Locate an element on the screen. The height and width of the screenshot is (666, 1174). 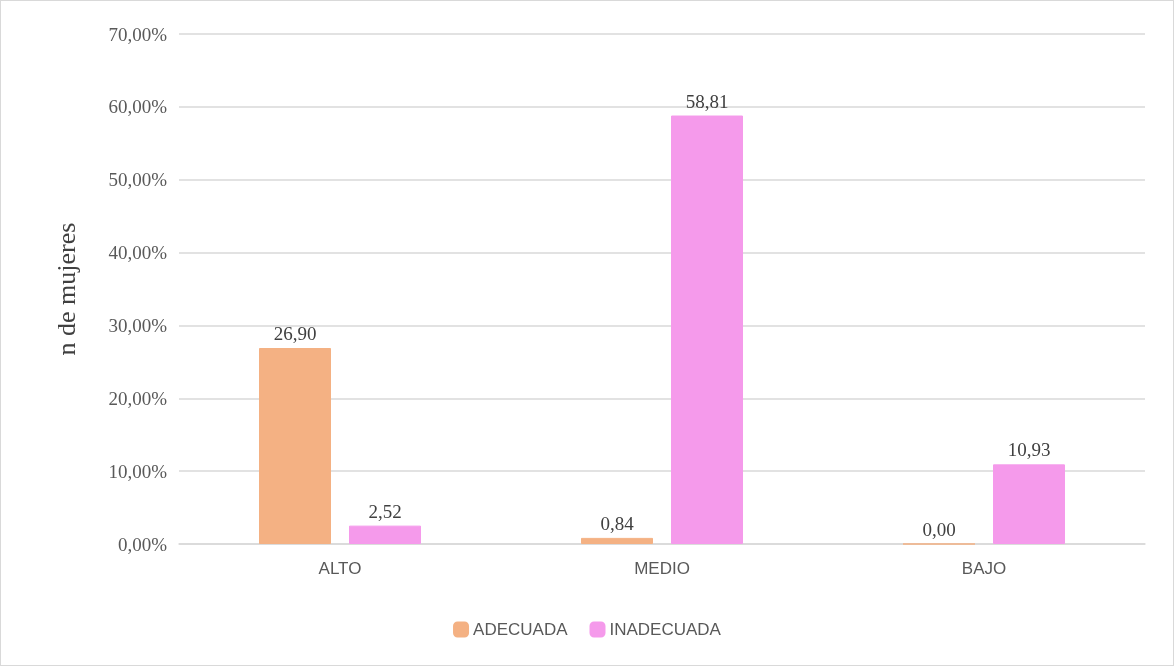
x-tick-label: ALTO is located at coordinates (340, 568).